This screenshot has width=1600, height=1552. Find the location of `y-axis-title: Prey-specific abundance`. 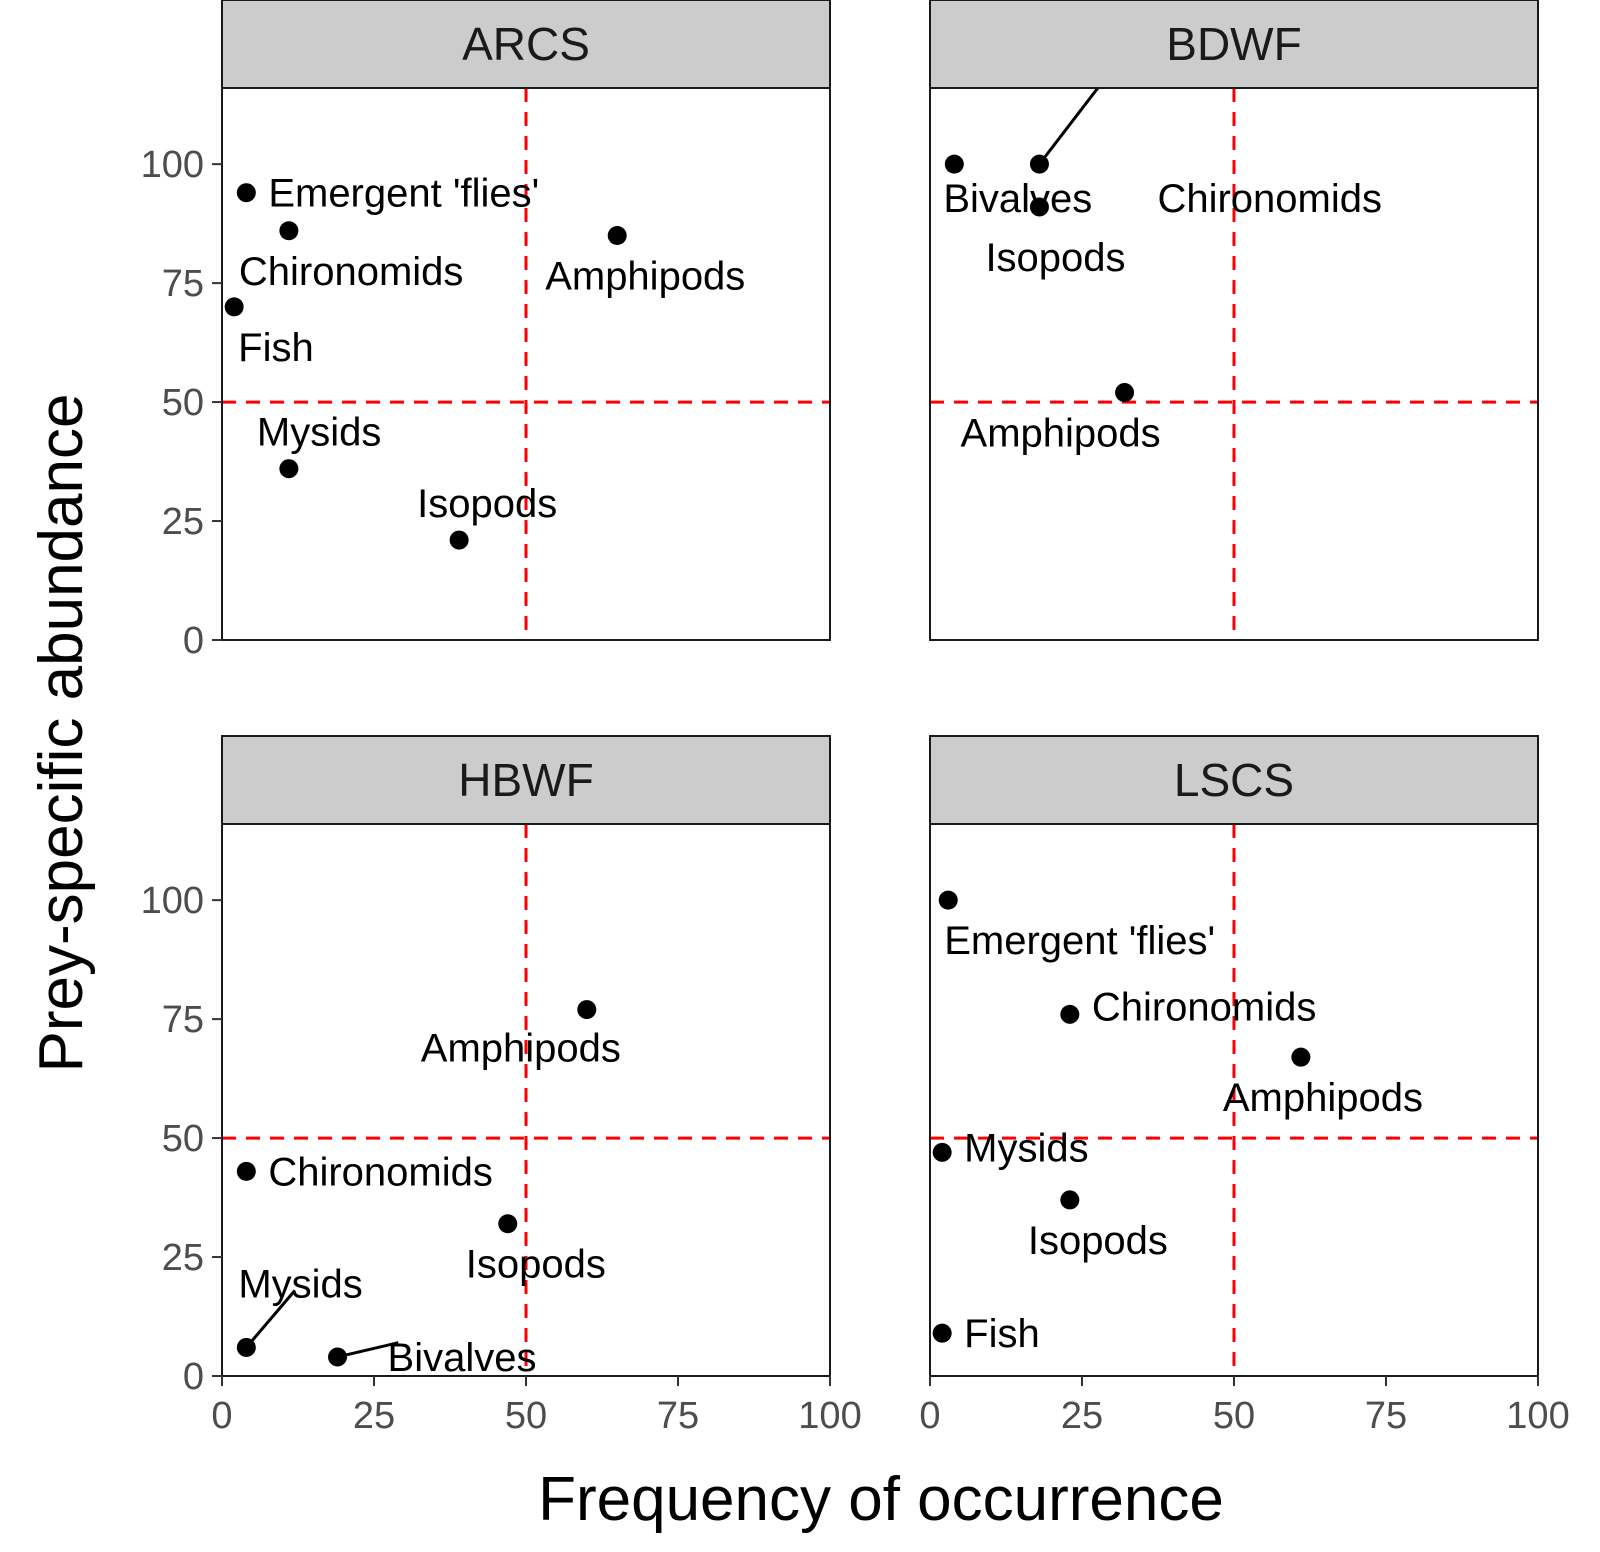

y-axis-title: Prey-specific abundance is located at coordinates (61, 733).